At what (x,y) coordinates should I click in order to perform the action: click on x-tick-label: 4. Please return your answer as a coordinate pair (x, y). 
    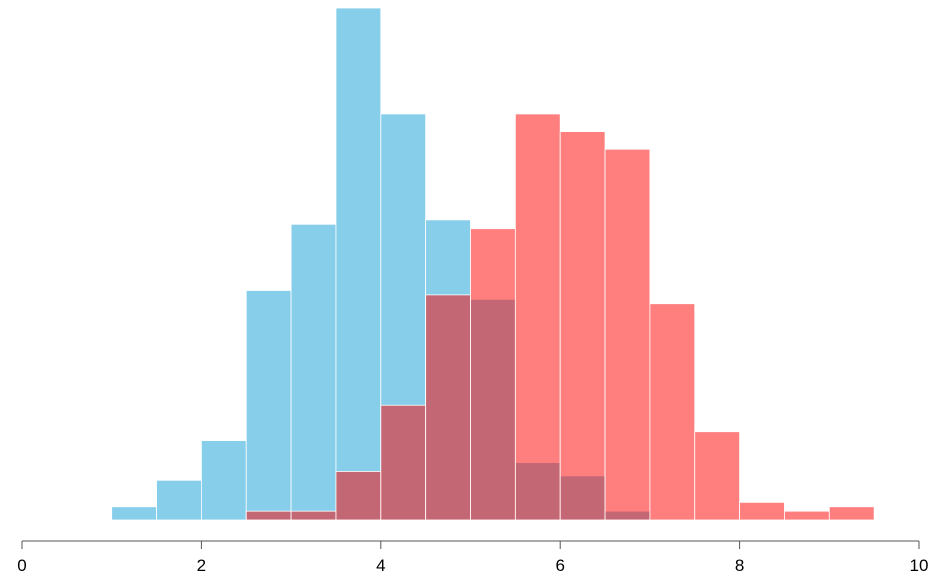
    Looking at the image, I should click on (380, 565).